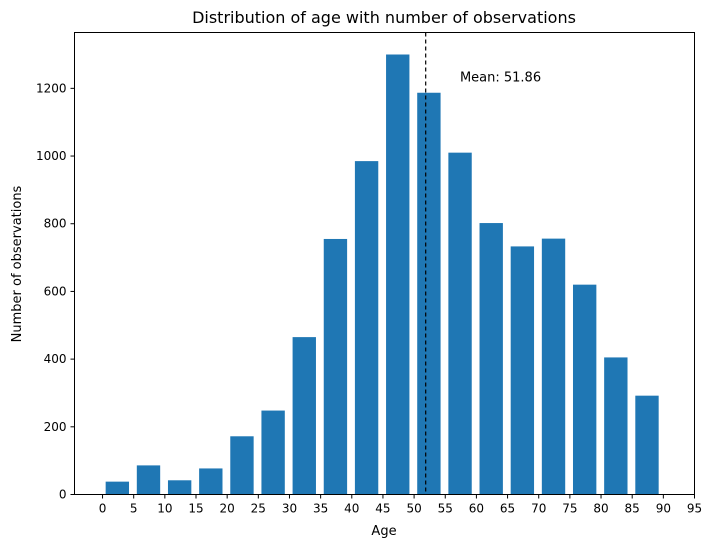 The image size is (713, 547). What do you see at coordinates (320, 509) in the screenshot?
I see `x-tick-label: 35` at bounding box center [320, 509].